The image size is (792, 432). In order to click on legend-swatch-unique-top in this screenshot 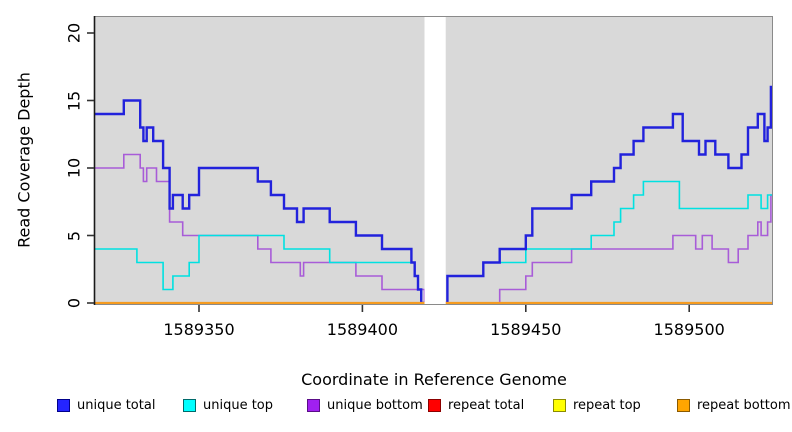, I will do `click(189, 405)`.